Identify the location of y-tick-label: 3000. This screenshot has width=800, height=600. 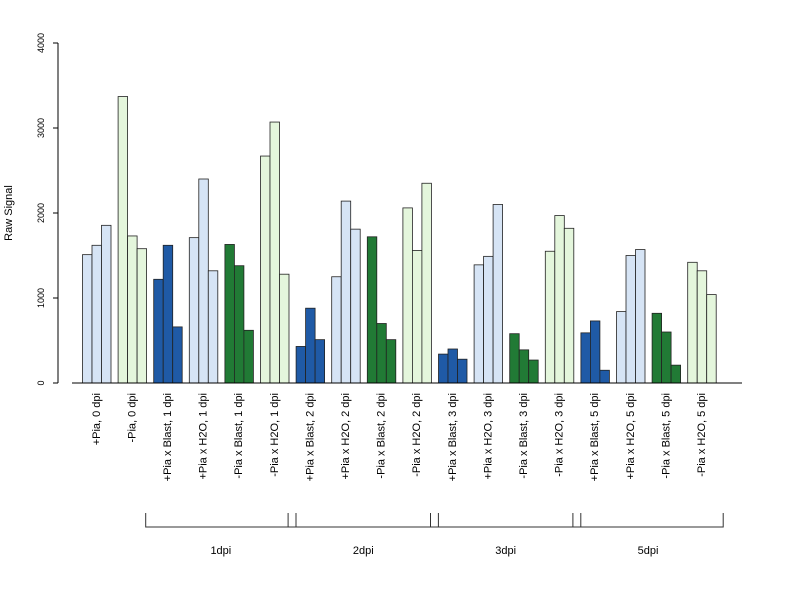
(41, 128).